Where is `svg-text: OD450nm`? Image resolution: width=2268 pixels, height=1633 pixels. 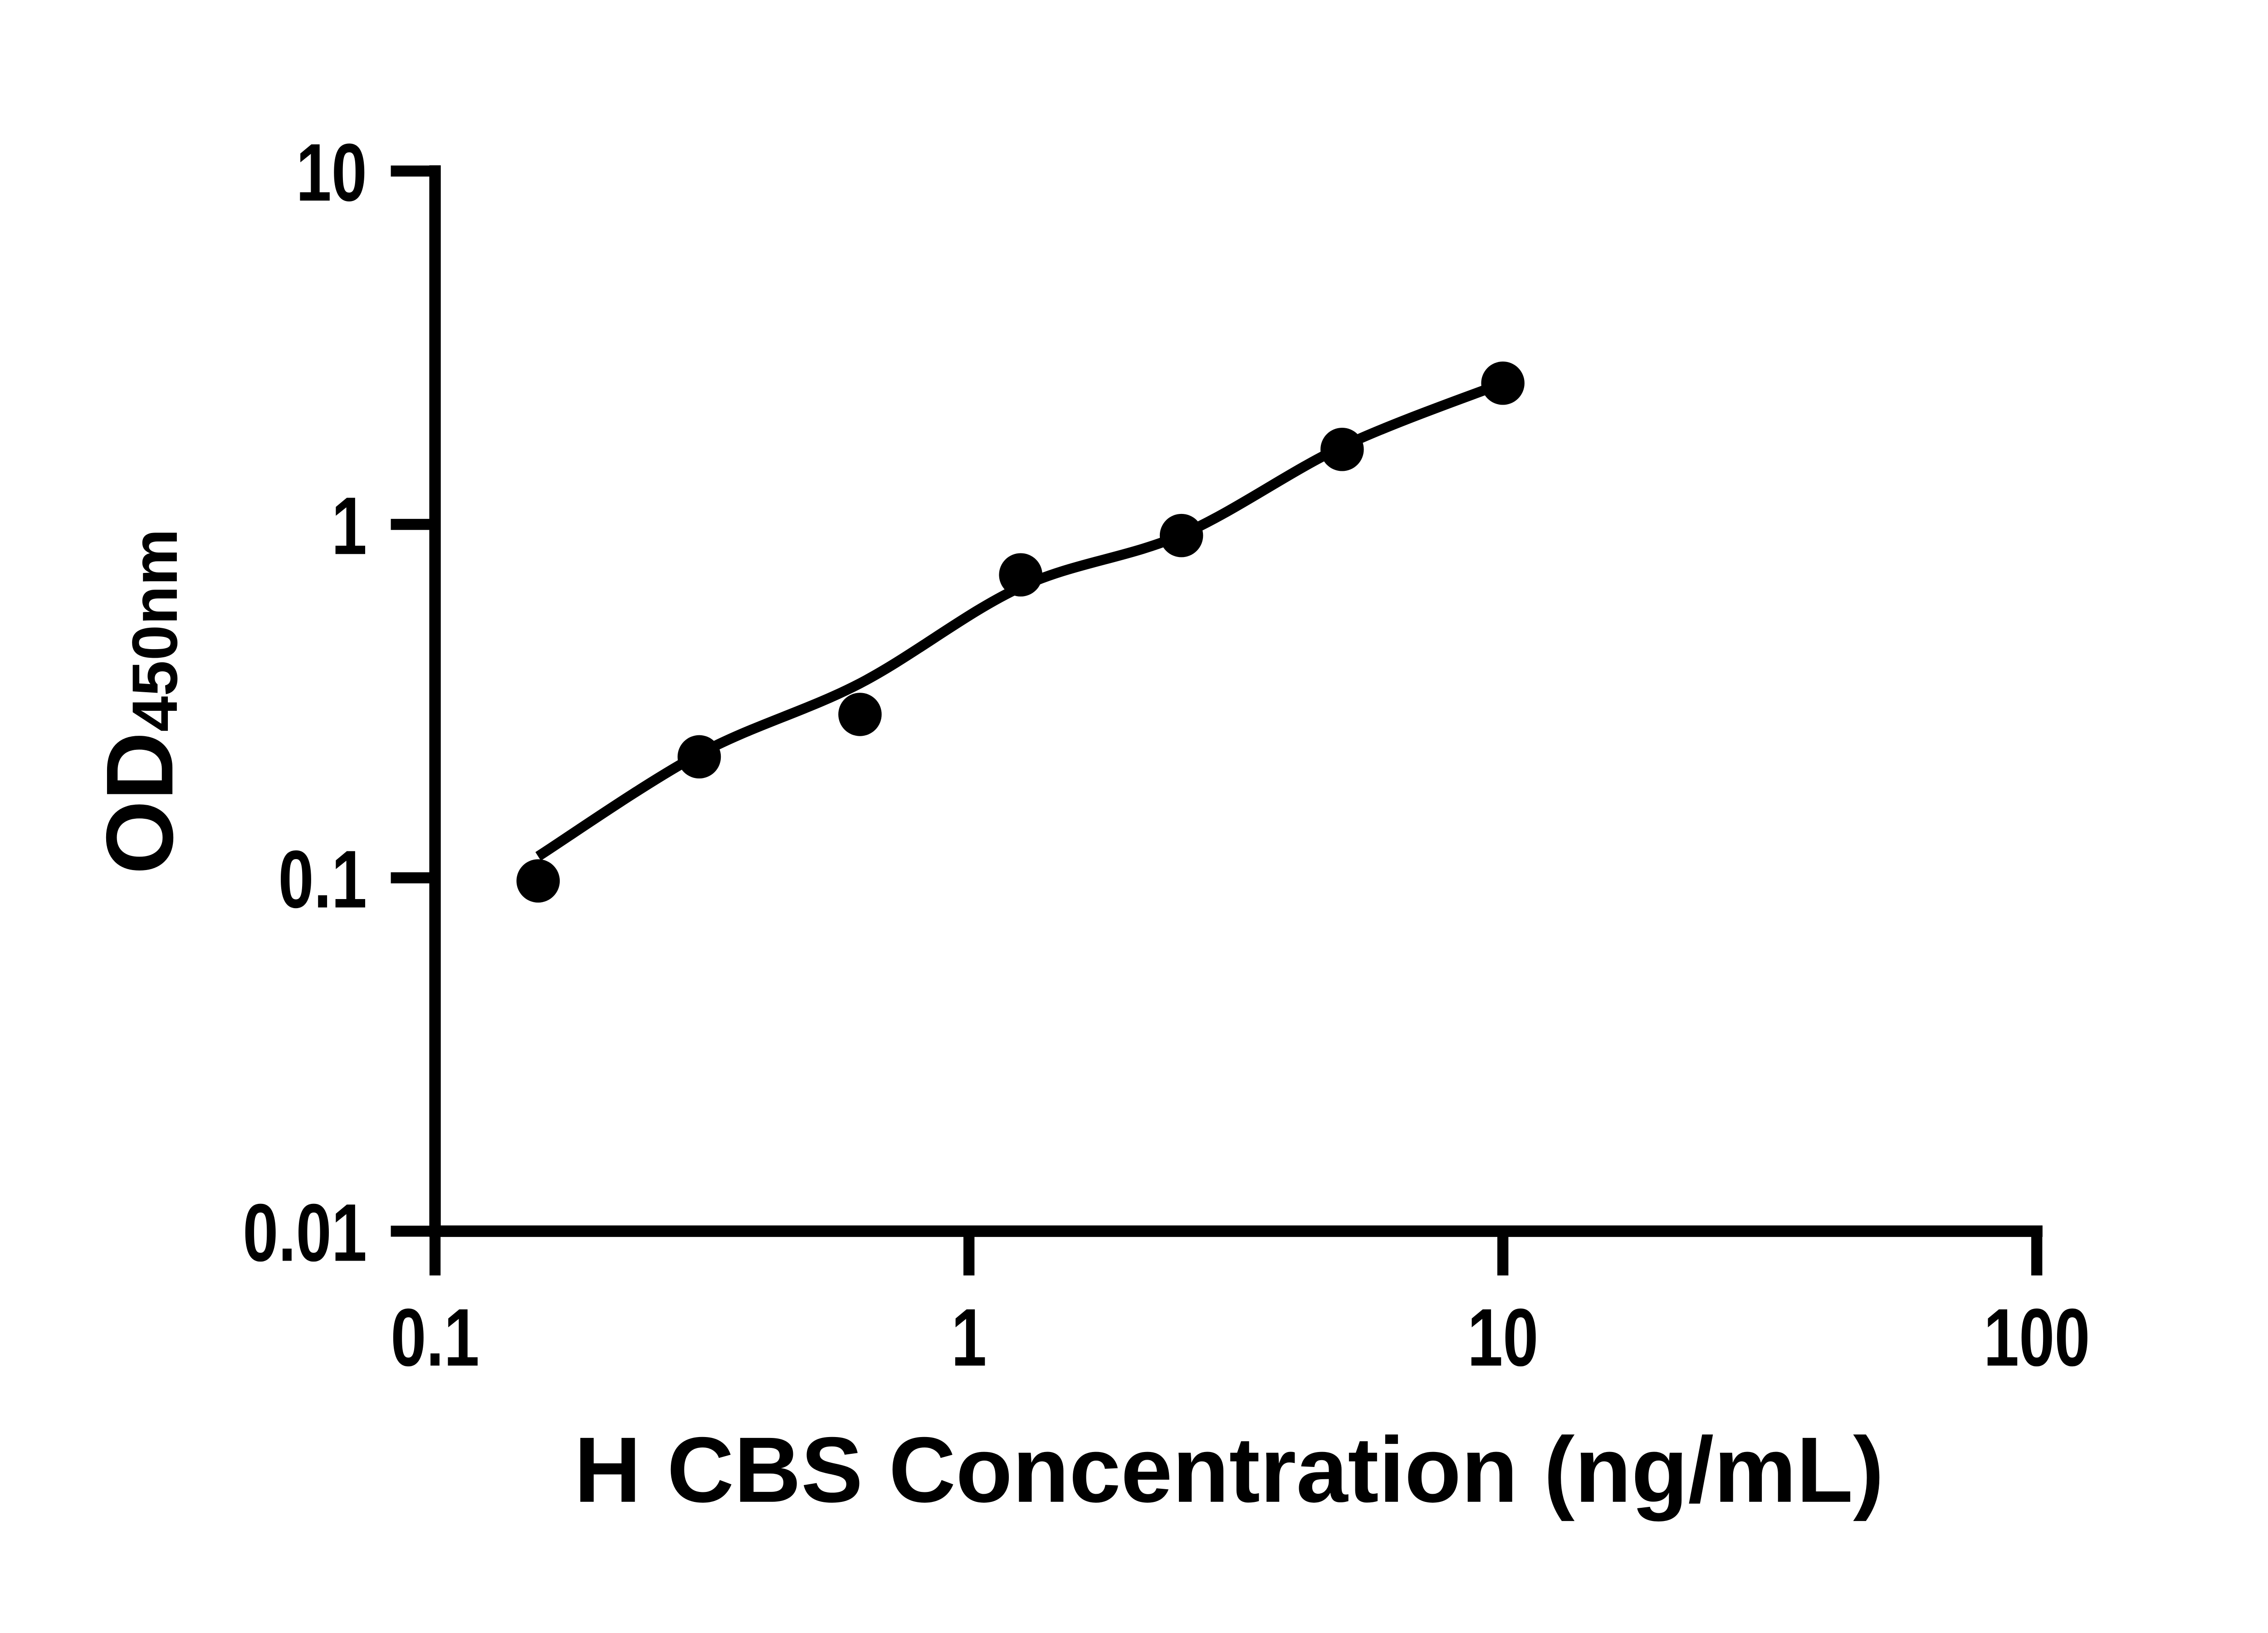 svg-text: OD450nm is located at coordinates (140, 702).